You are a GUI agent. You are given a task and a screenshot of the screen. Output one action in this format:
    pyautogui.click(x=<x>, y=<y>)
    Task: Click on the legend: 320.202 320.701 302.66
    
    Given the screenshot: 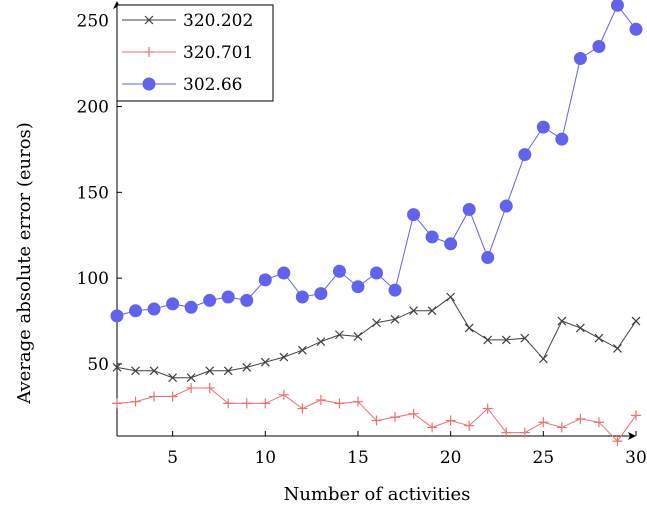 What is the action you would take?
    pyautogui.click(x=195, y=53)
    